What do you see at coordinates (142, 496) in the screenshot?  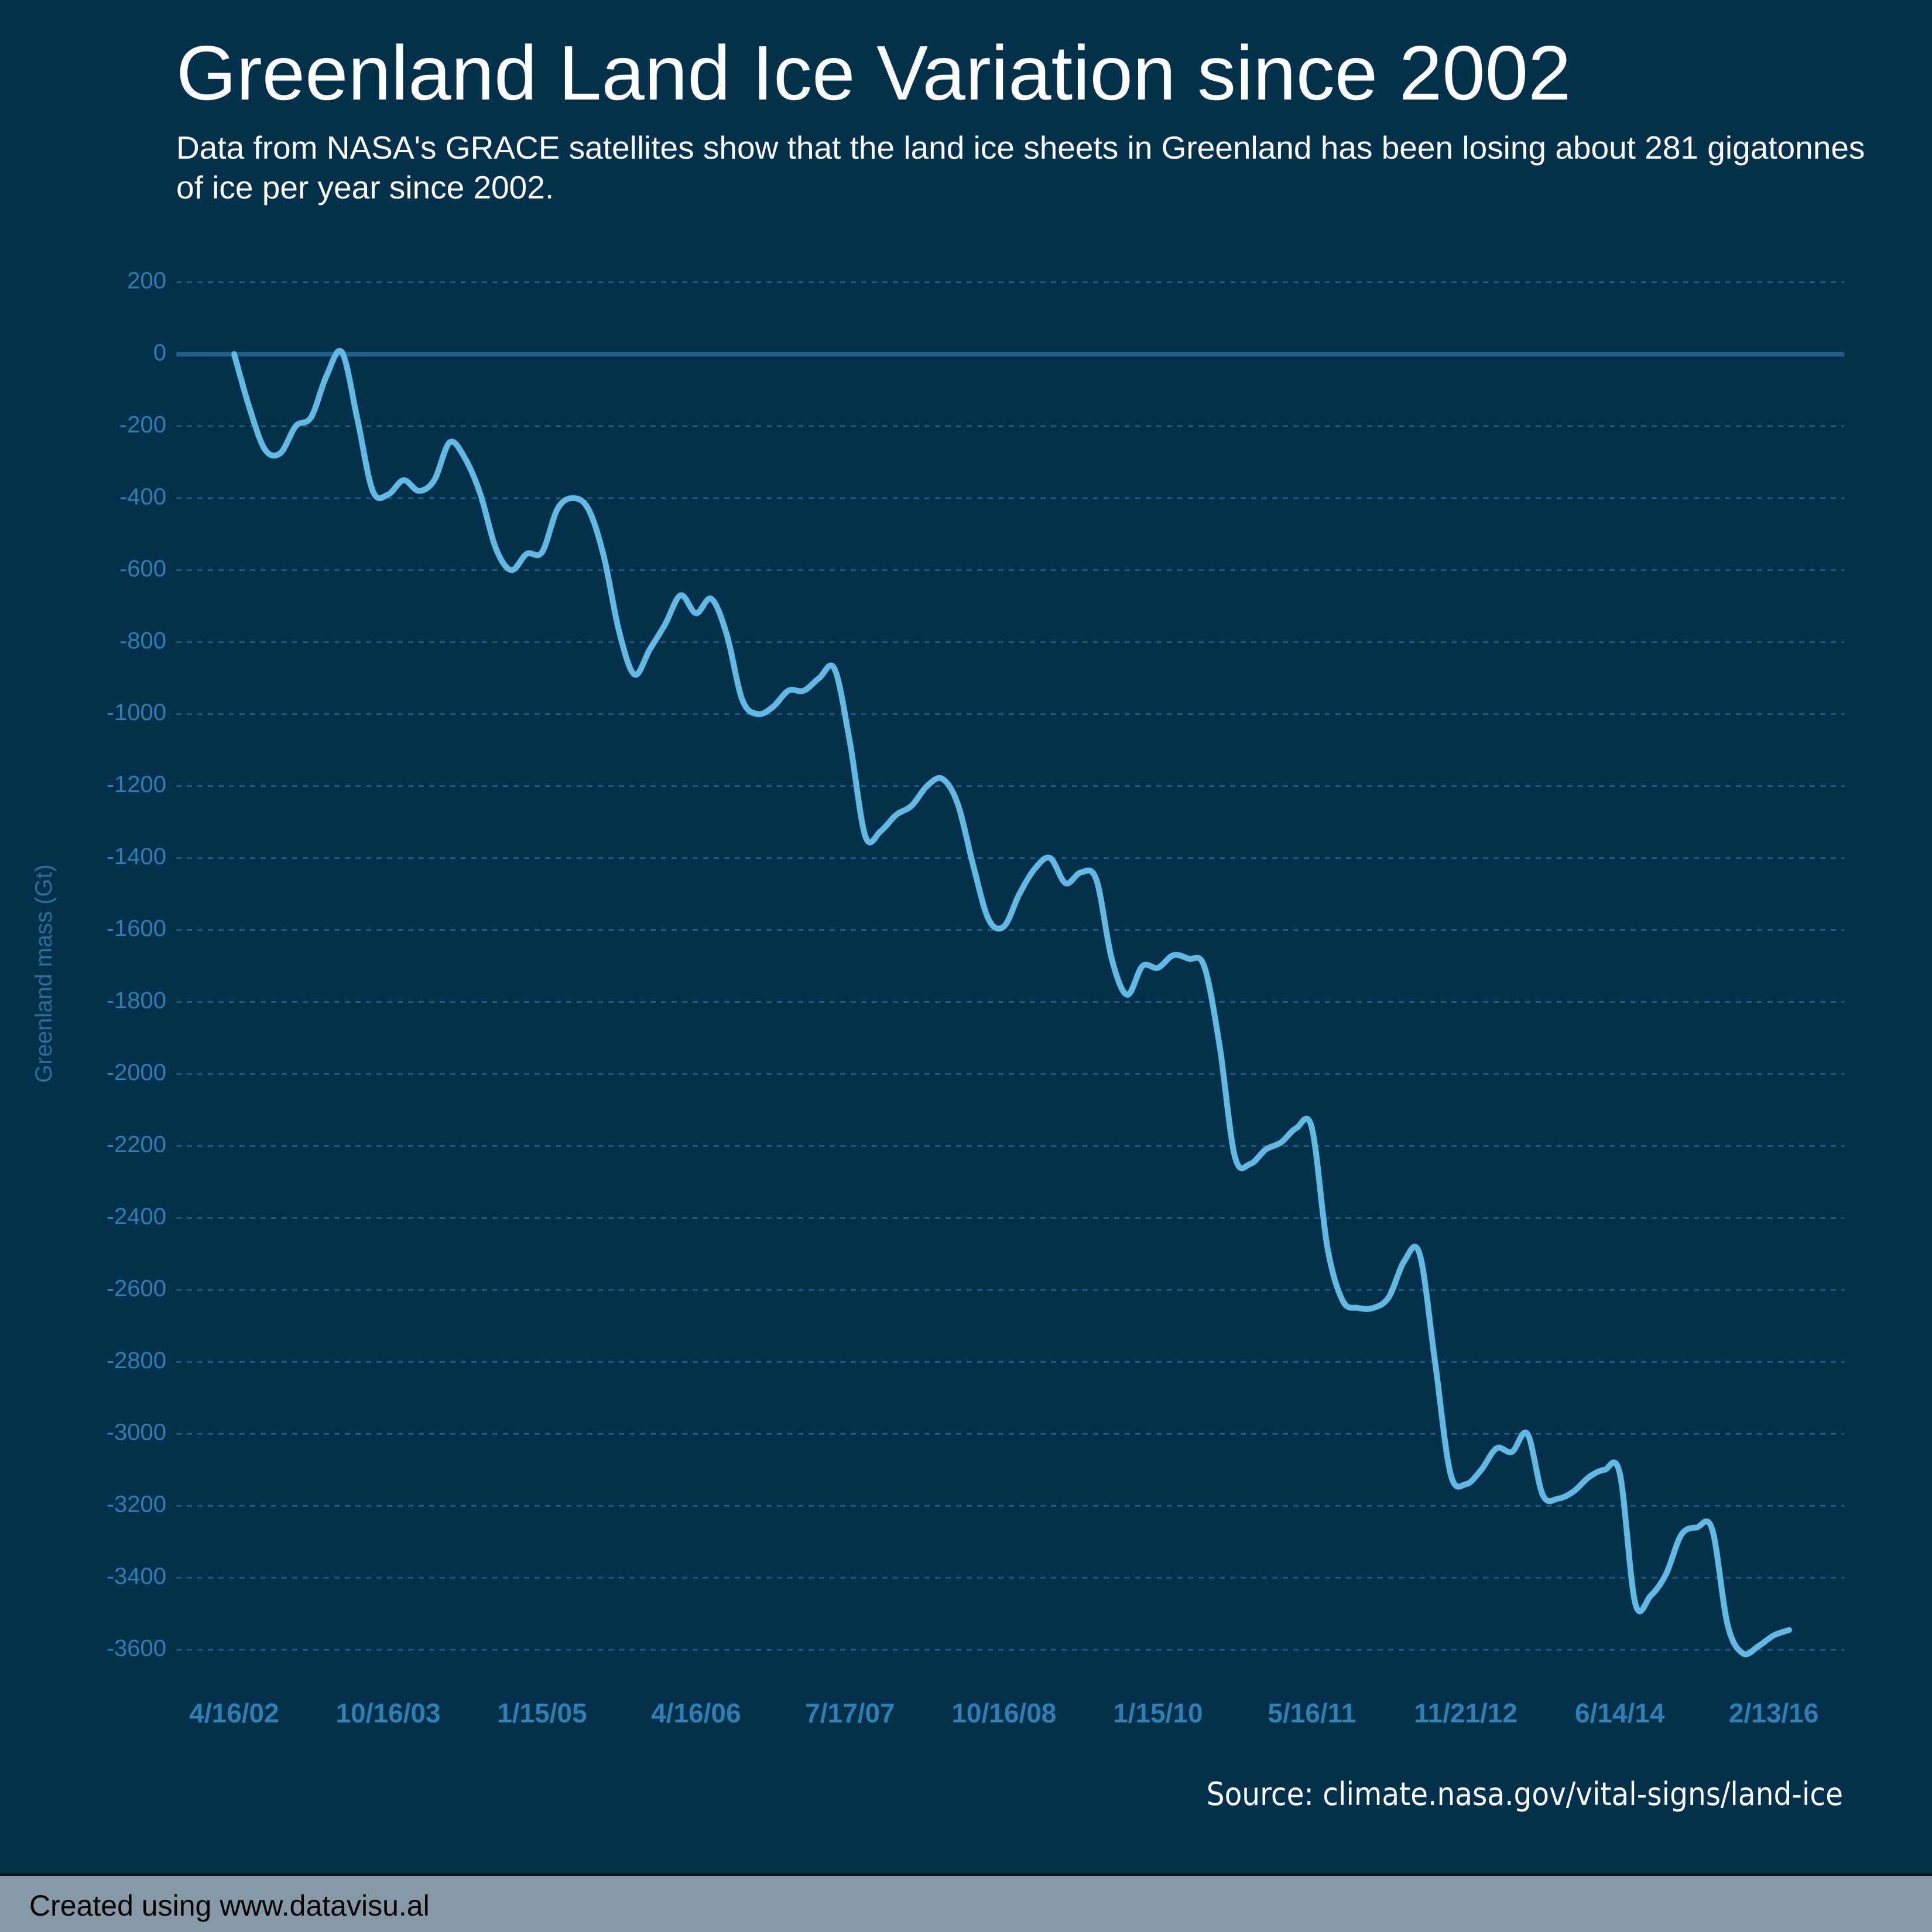 I see `y-tick-label: -400` at bounding box center [142, 496].